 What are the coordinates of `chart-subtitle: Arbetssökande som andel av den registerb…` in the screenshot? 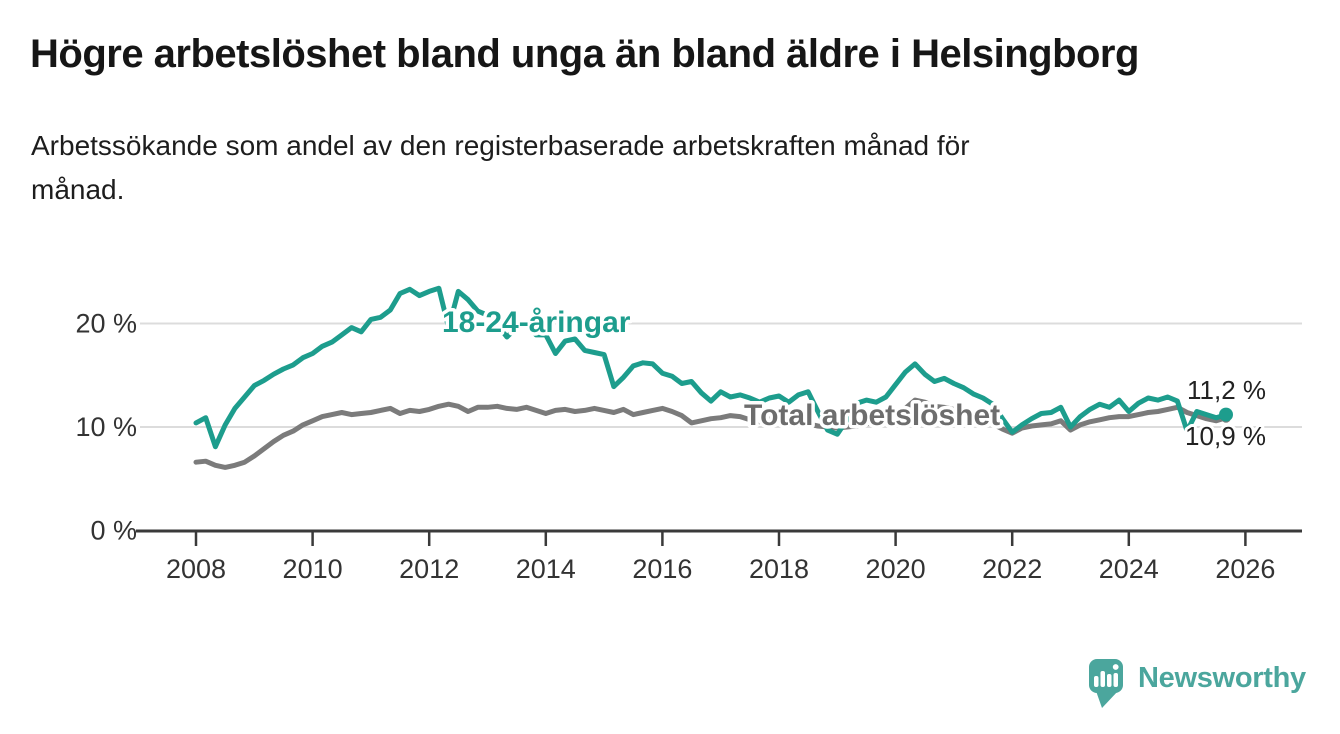 It's located at (500, 167).